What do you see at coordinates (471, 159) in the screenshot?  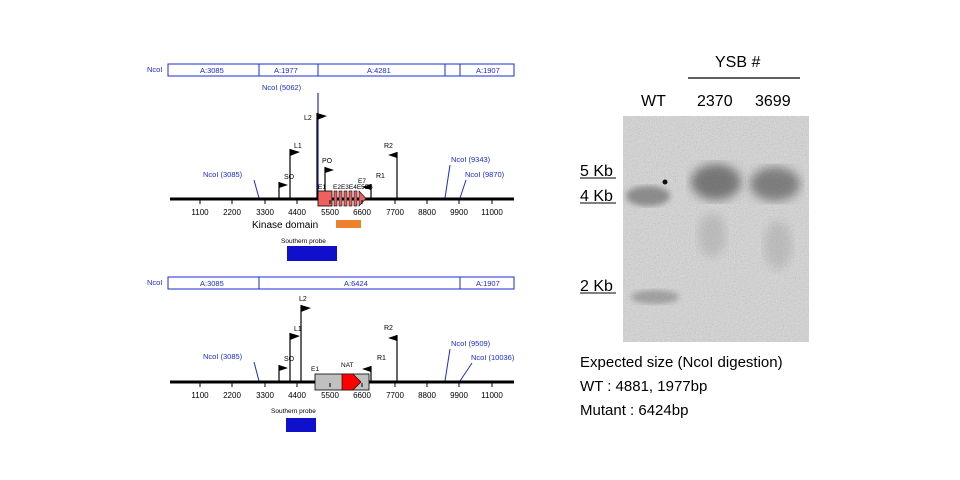 I see `top-ncoi-9343-label: NcoI (9343)` at bounding box center [471, 159].